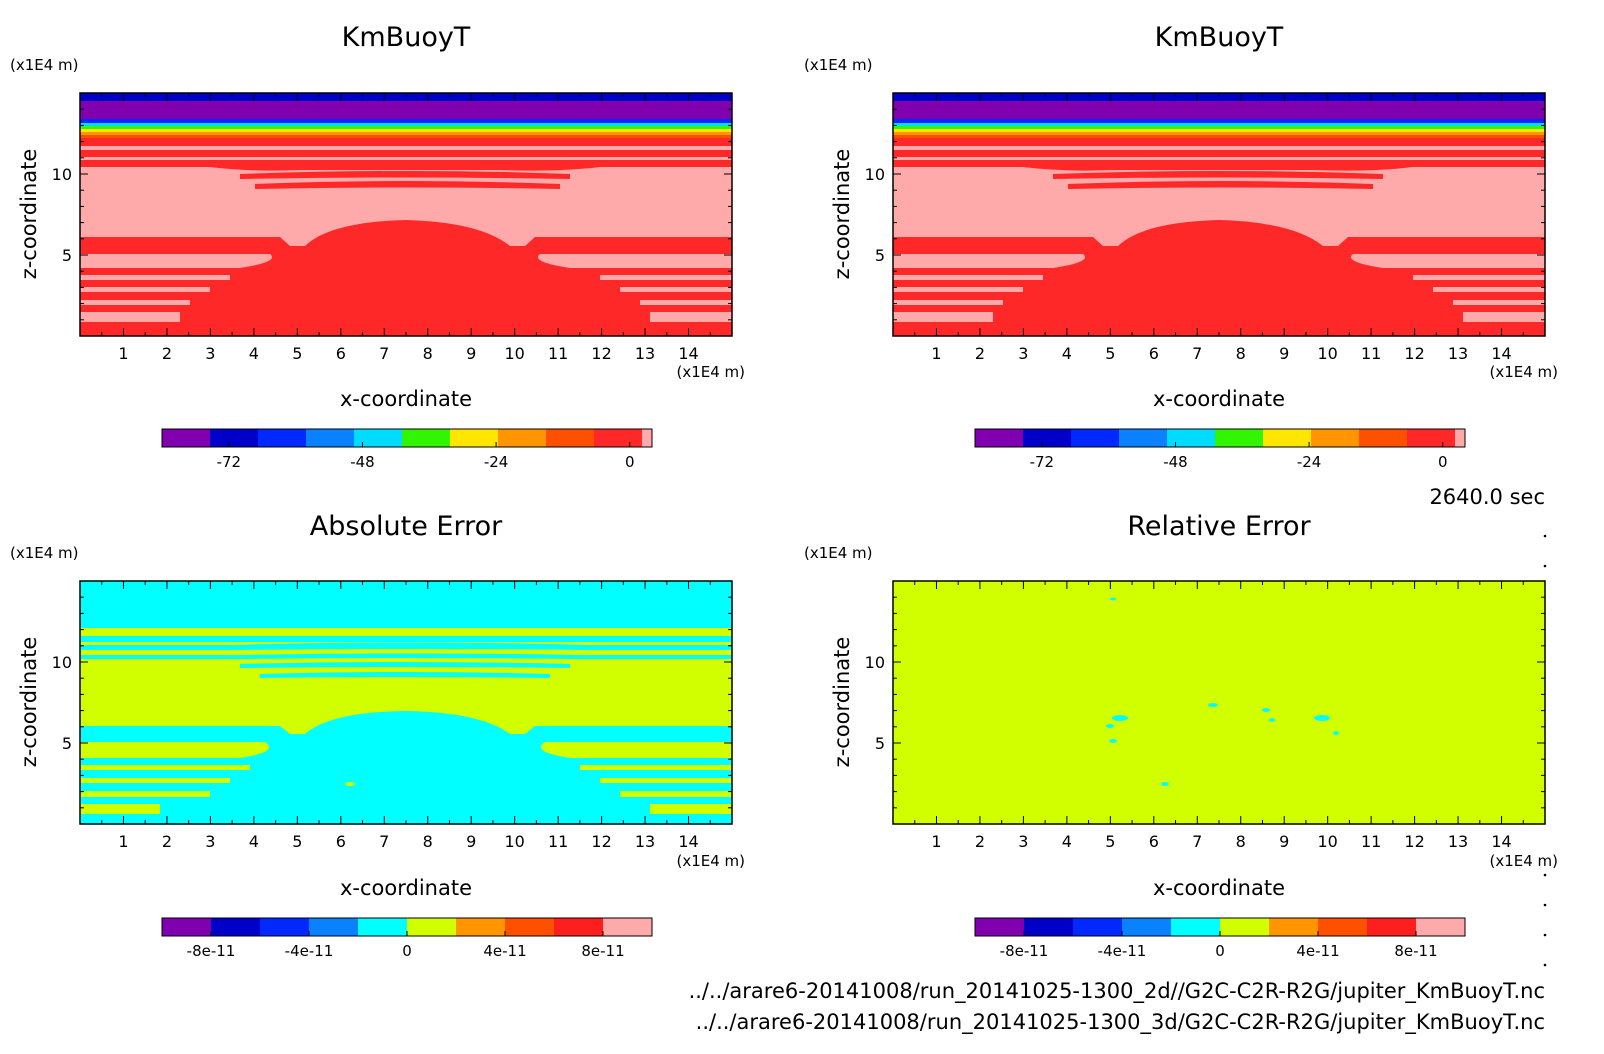 This screenshot has width=1604, height=1054. I want to click on relative-error-field, so click(1219, 702).